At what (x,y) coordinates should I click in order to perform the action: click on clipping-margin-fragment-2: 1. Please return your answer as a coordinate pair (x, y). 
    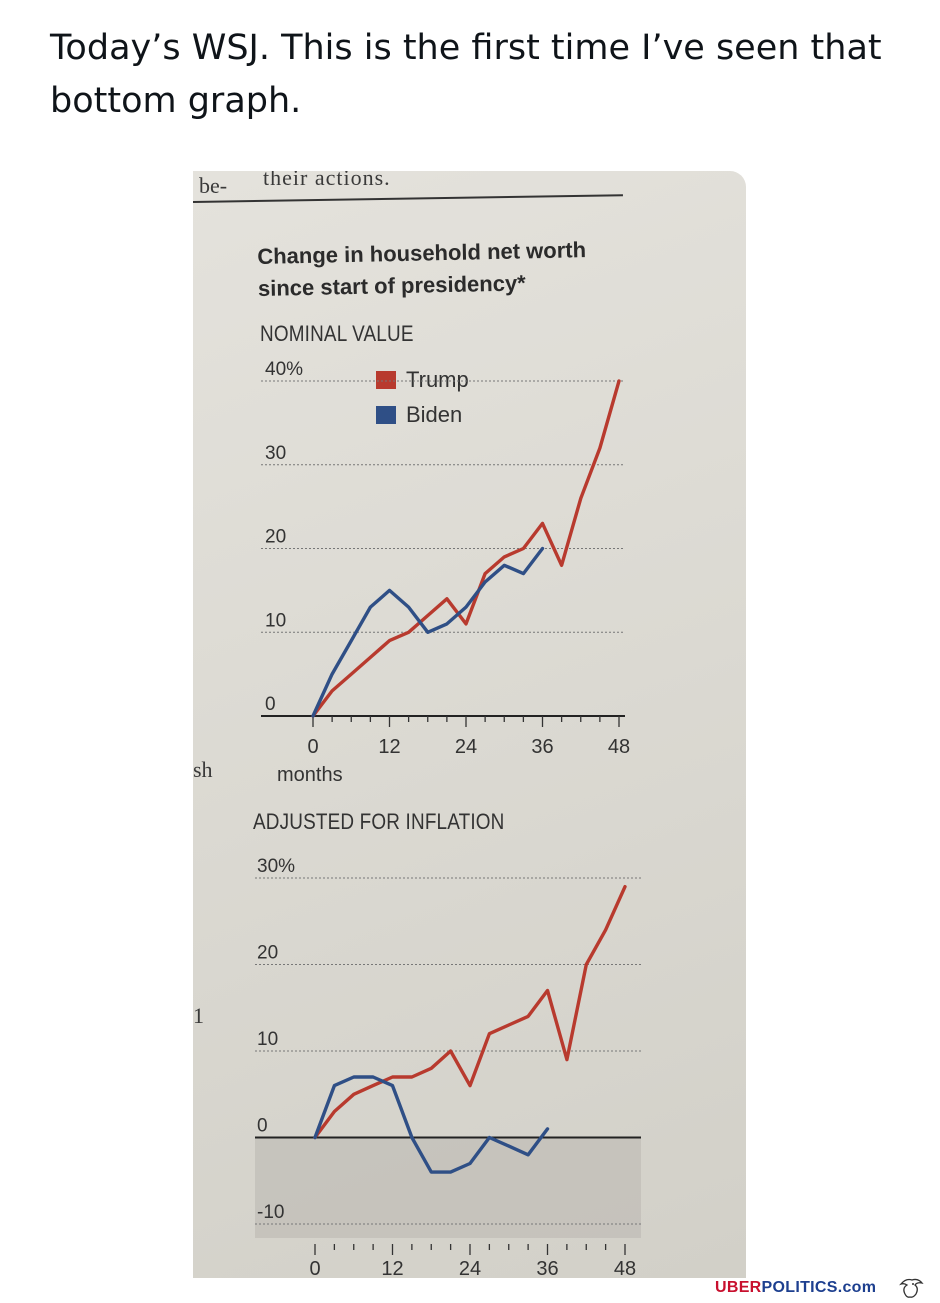
    Looking at the image, I should click on (198, 1015).